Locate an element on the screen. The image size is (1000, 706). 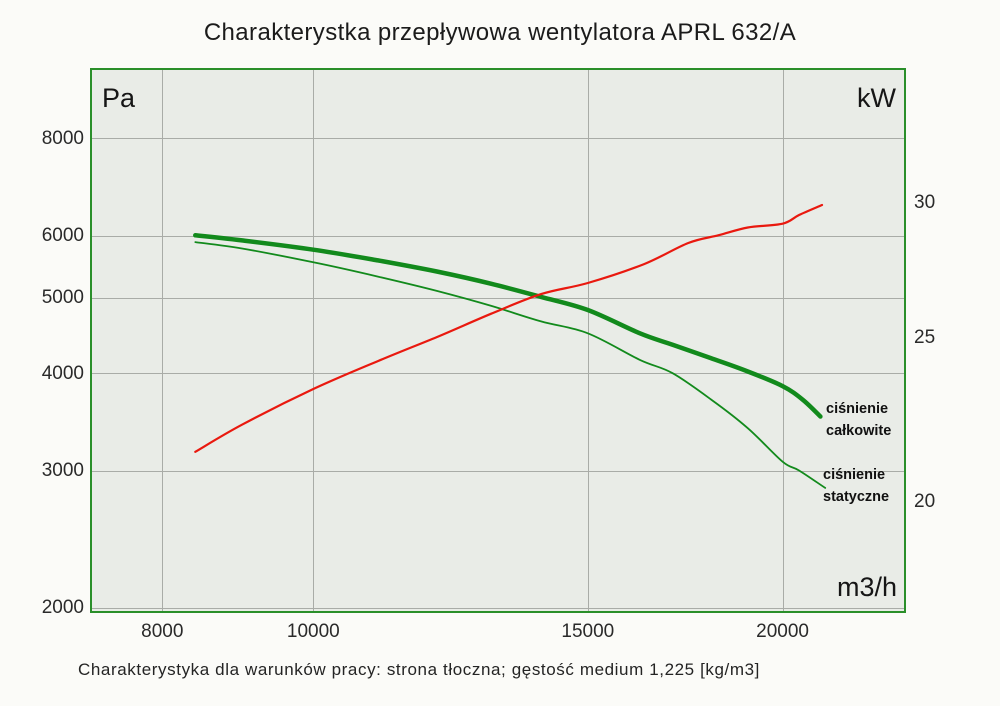
x-tick-label: 10000 is located at coordinates (313, 631).